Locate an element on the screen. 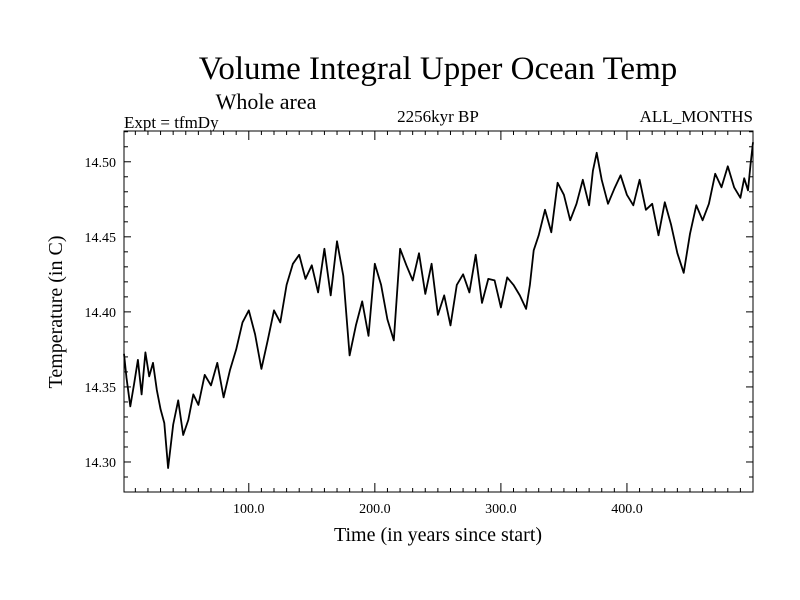 This screenshot has width=800, height=600. y-tick-label: 14.45 is located at coordinates (101, 238).